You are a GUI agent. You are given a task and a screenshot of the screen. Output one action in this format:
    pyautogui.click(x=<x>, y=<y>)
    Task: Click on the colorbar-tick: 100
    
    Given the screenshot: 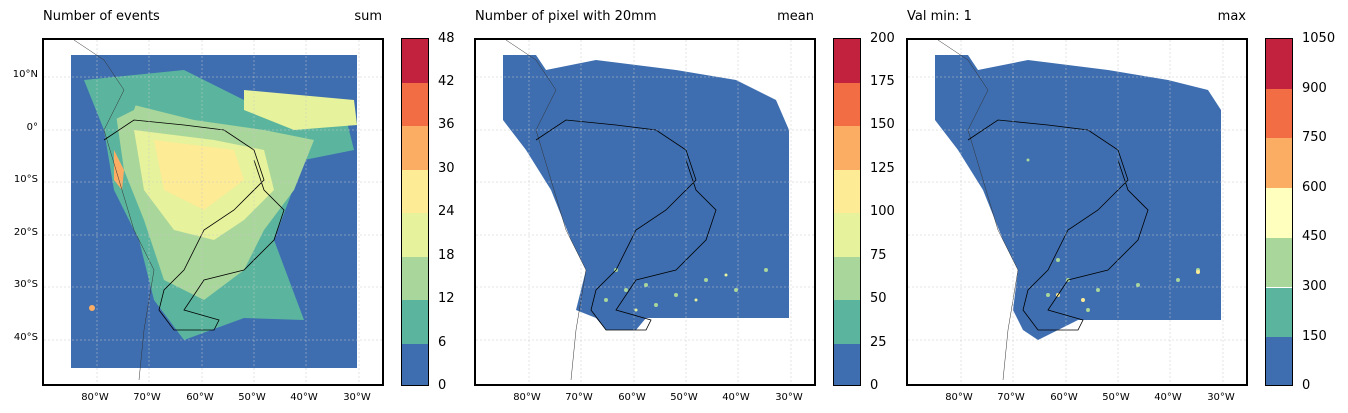 What is the action you would take?
    pyautogui.click(x=882, y=211)
    